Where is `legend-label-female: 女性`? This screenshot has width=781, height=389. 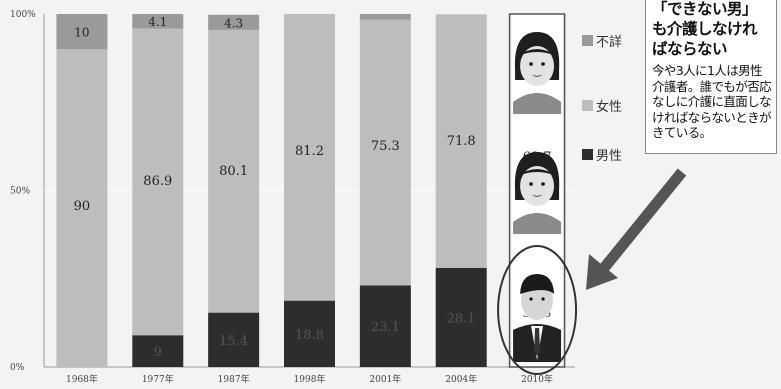
legend-label-female: 女性 is located at coordinates (609, 107).